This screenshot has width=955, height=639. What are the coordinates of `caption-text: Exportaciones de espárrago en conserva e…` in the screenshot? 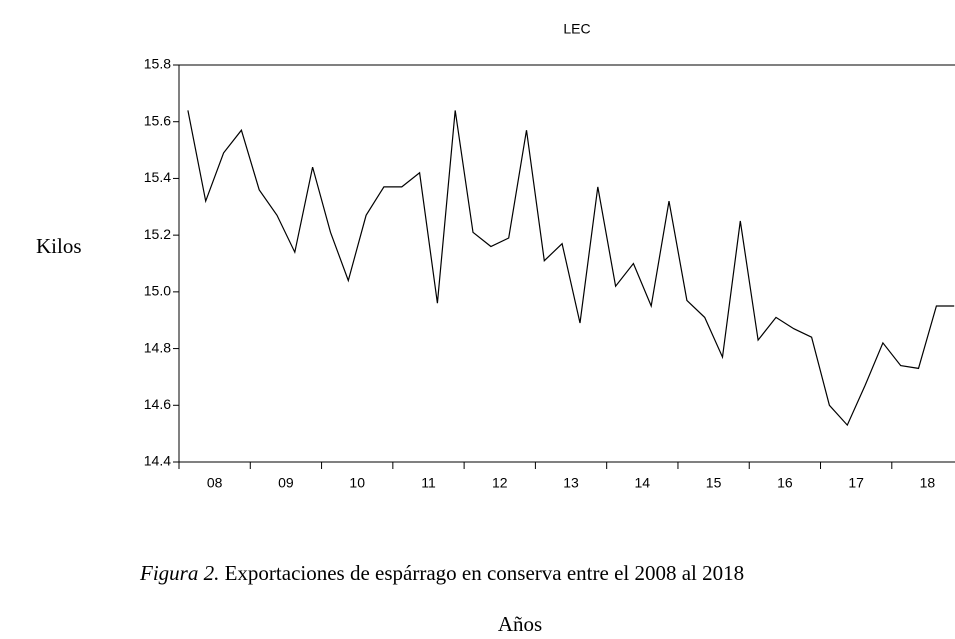 It's located at (485, 573).